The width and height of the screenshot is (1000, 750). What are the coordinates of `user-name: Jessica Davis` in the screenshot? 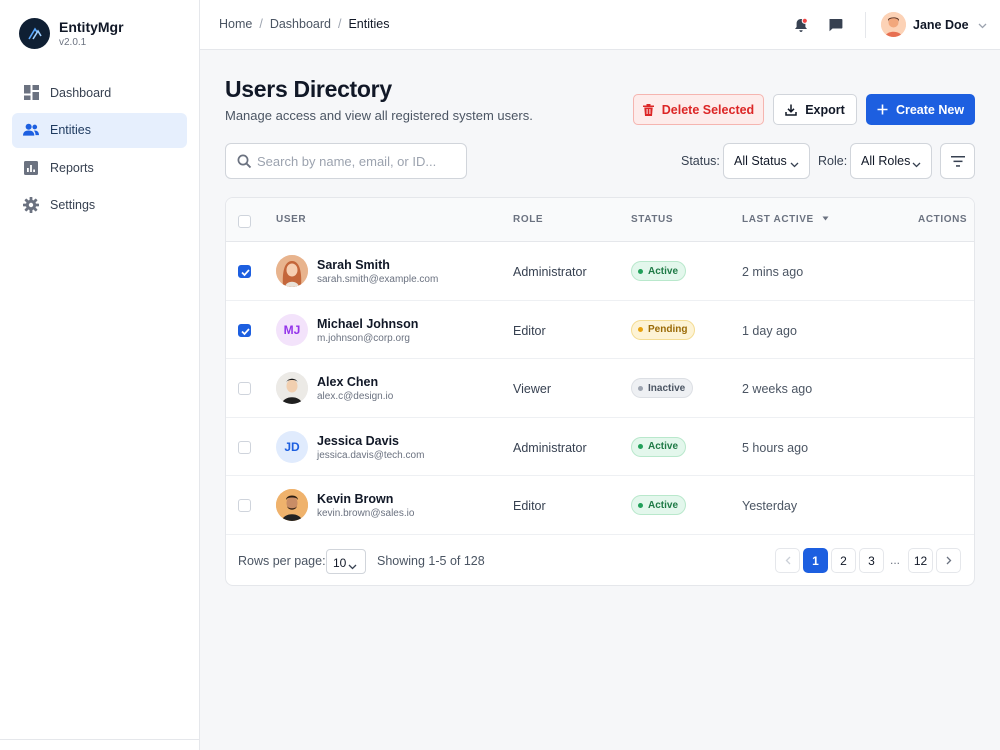 It's located at (358, 440).